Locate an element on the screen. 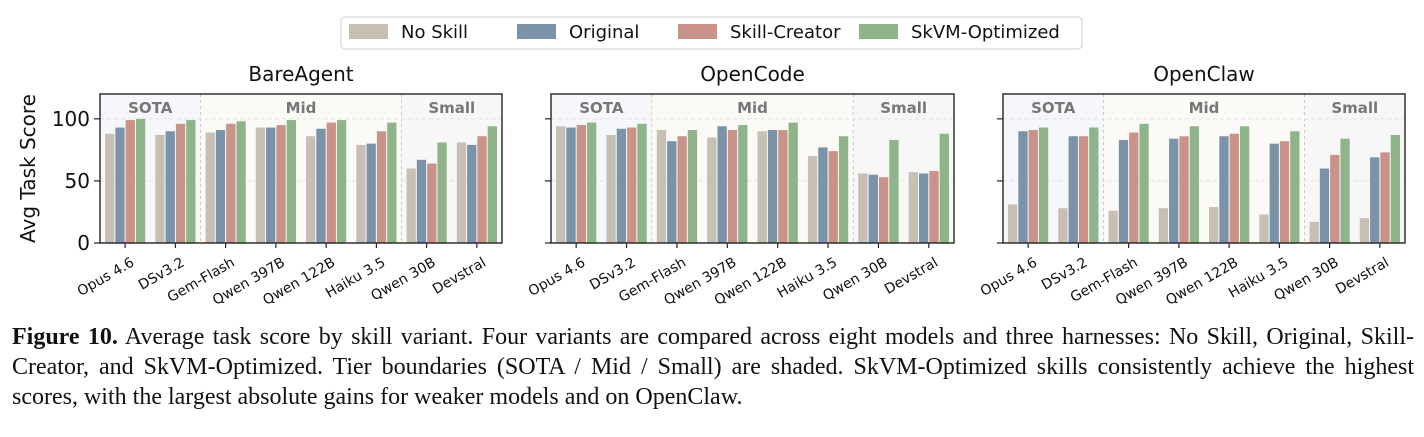 Image resolution: width=1424 pixels, height=437 pixels. panel-title: OpenClaw is located at coordinates (1204, 74).